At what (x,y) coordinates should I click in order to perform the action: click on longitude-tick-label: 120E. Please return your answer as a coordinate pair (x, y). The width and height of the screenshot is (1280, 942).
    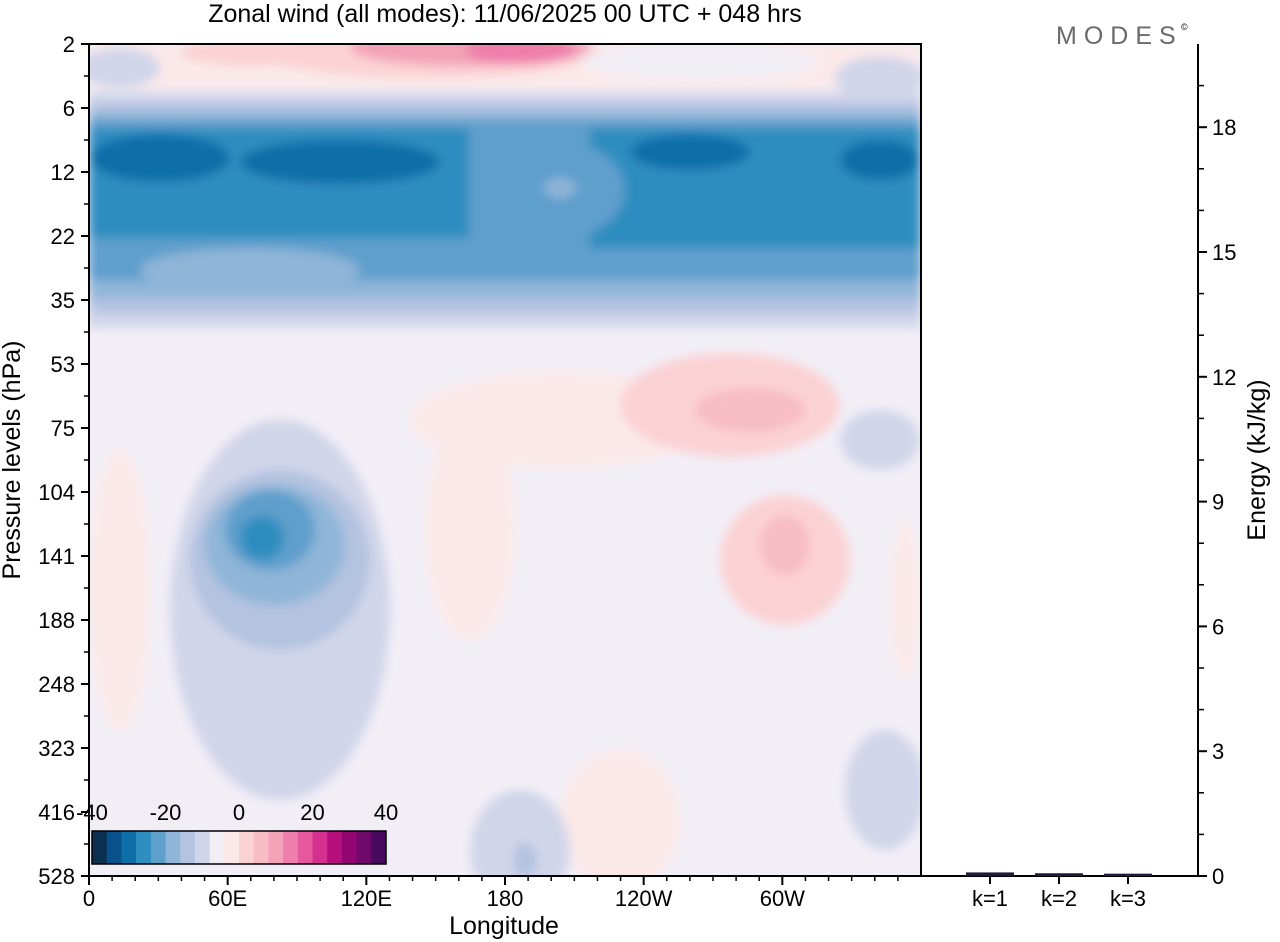
    Looking at the image, I should click on (366, 898).